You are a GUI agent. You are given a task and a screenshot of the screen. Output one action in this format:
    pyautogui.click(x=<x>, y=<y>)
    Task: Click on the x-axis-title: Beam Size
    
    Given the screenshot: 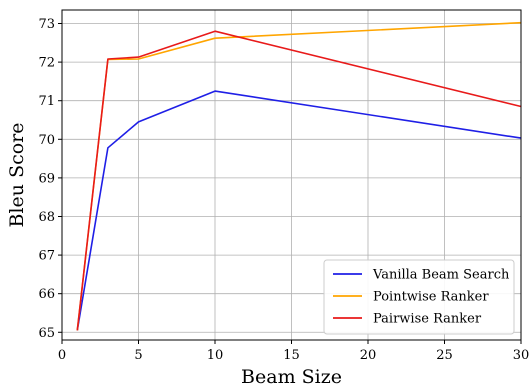 What is the action you would take?
    pyautogui.click(x=291, y=376)
    